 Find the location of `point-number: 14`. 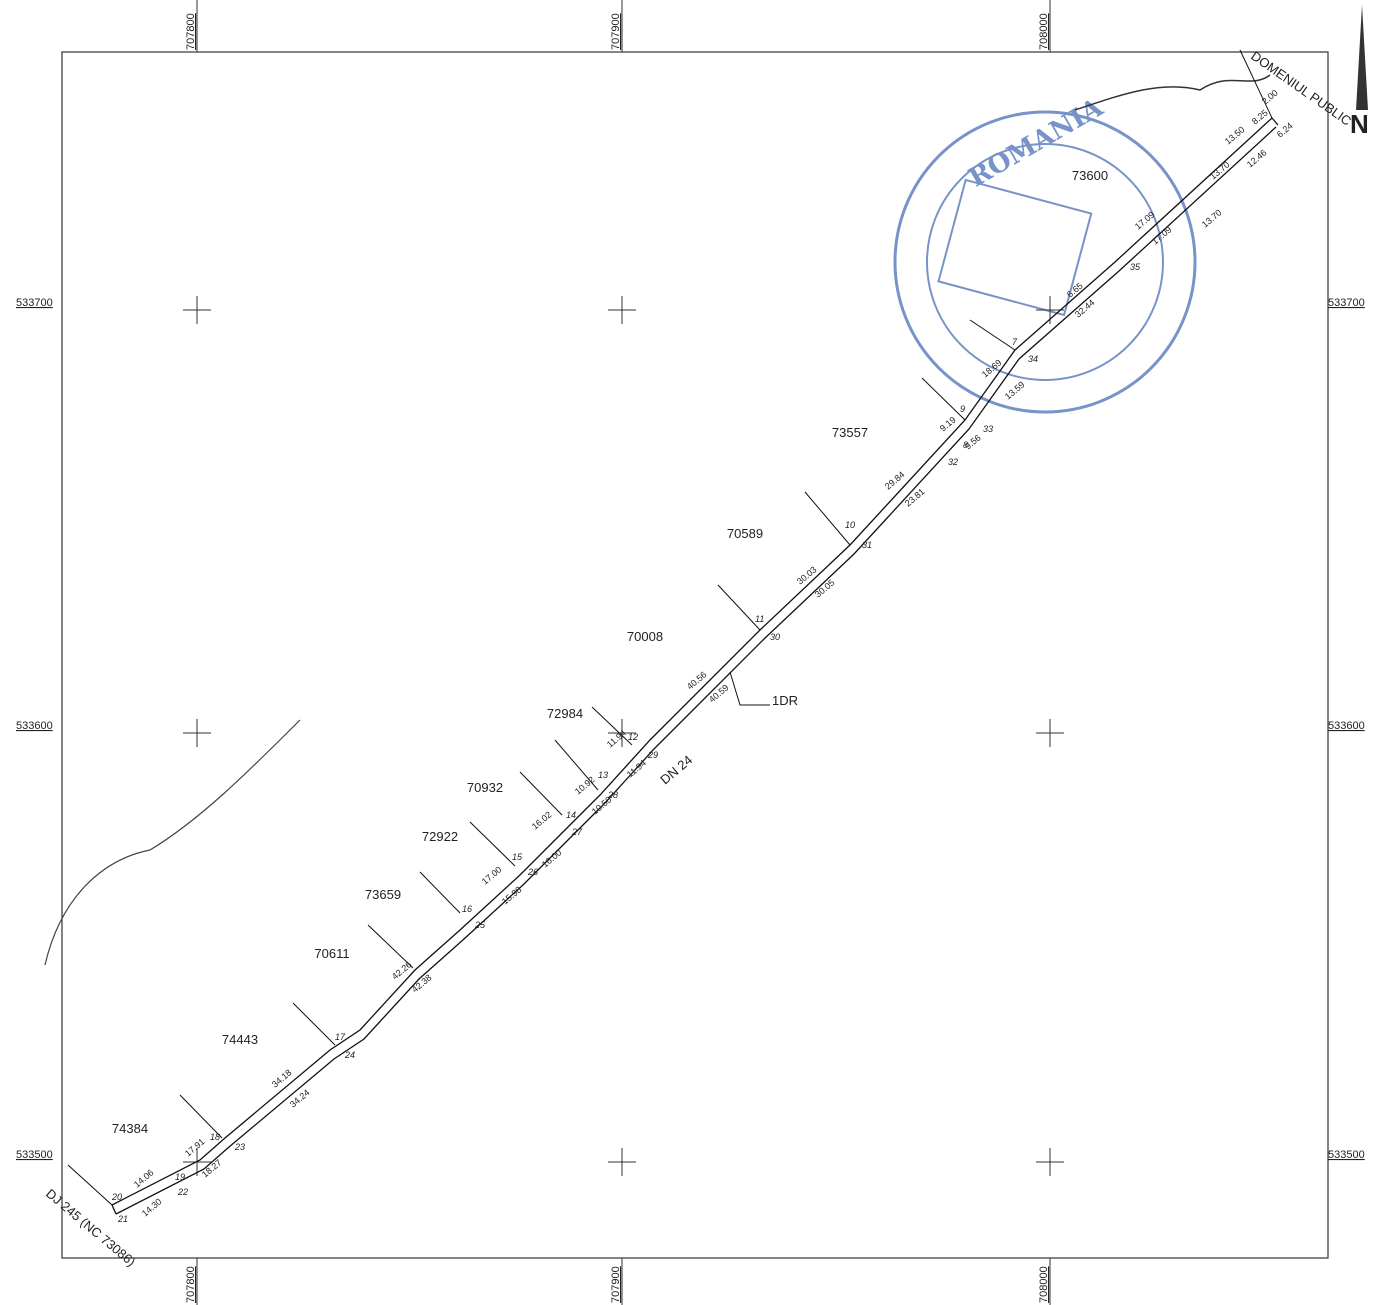

point-number: 14 is located at coordinates (571, 815).